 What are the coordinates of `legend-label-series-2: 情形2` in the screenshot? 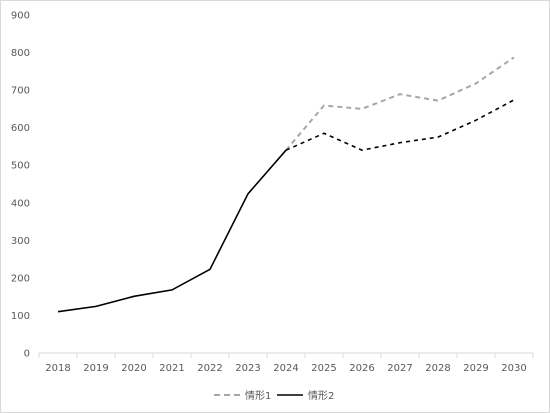 It's located at (321, 395).